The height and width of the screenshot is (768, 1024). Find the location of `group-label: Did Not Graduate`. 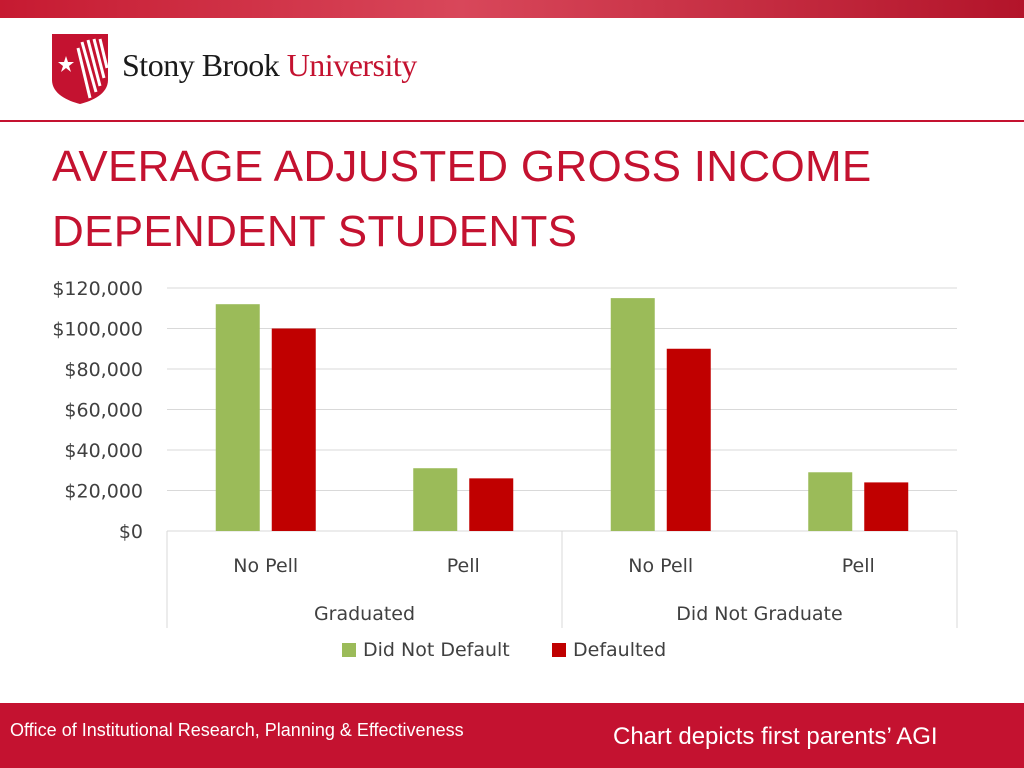

group-label: Did Not Graduate is located at coordinates (759, 614).